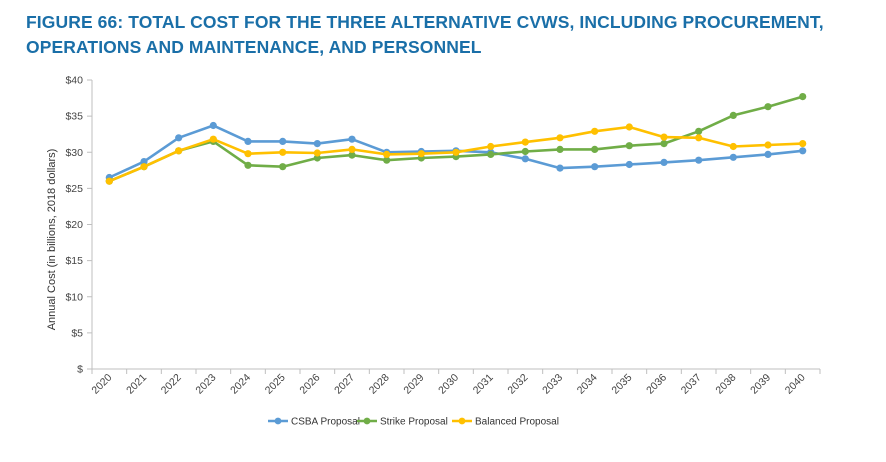 This screenshot has width=886, height=462. I want to click on x-tick-label: 2035, so click(621, 384).